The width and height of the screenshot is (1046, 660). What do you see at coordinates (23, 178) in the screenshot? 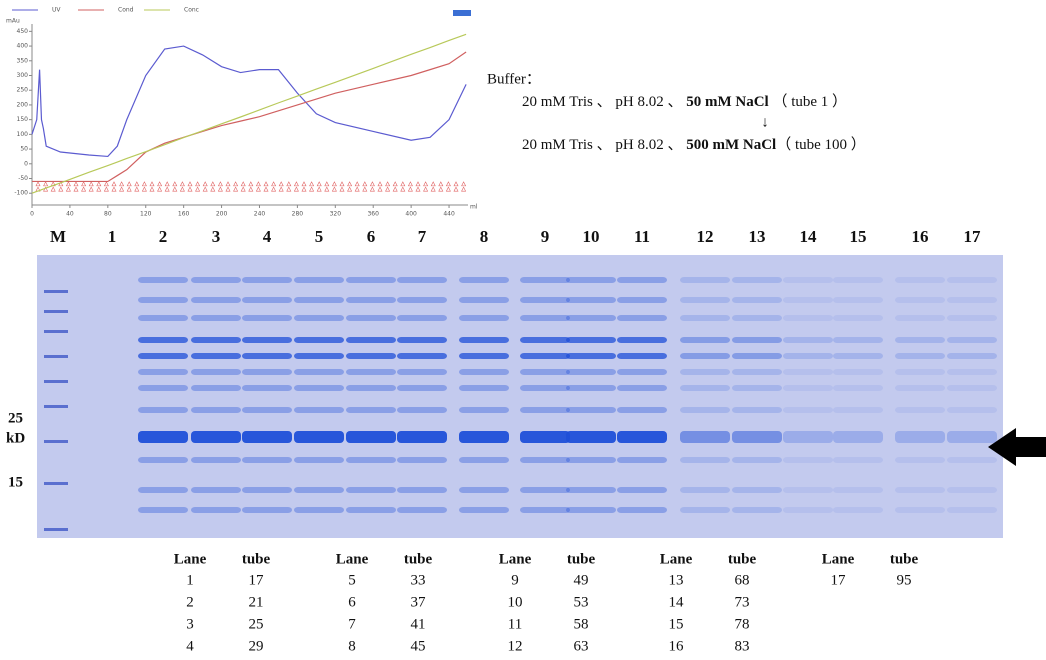
I see `y-tick-label: -50` at bounding box center [23, 178].